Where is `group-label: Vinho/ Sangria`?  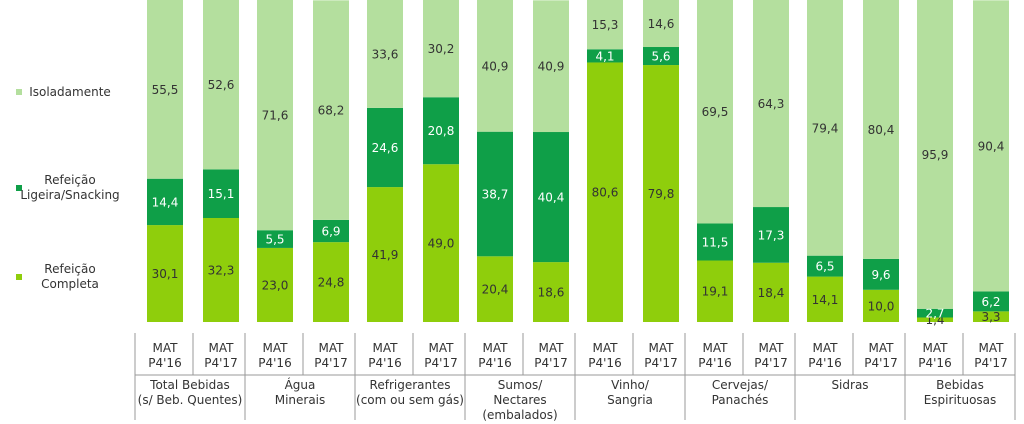
group-label: Vinho/ Sangria is located at coordinates (630, 392).